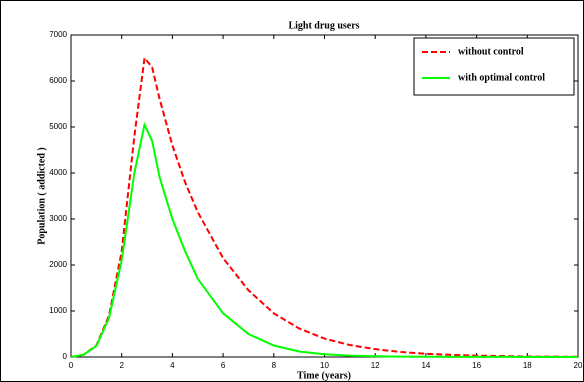  Describe the element at coordinates (527, 365) in the screenshot. I see `x-tick-label: 18` at that location.